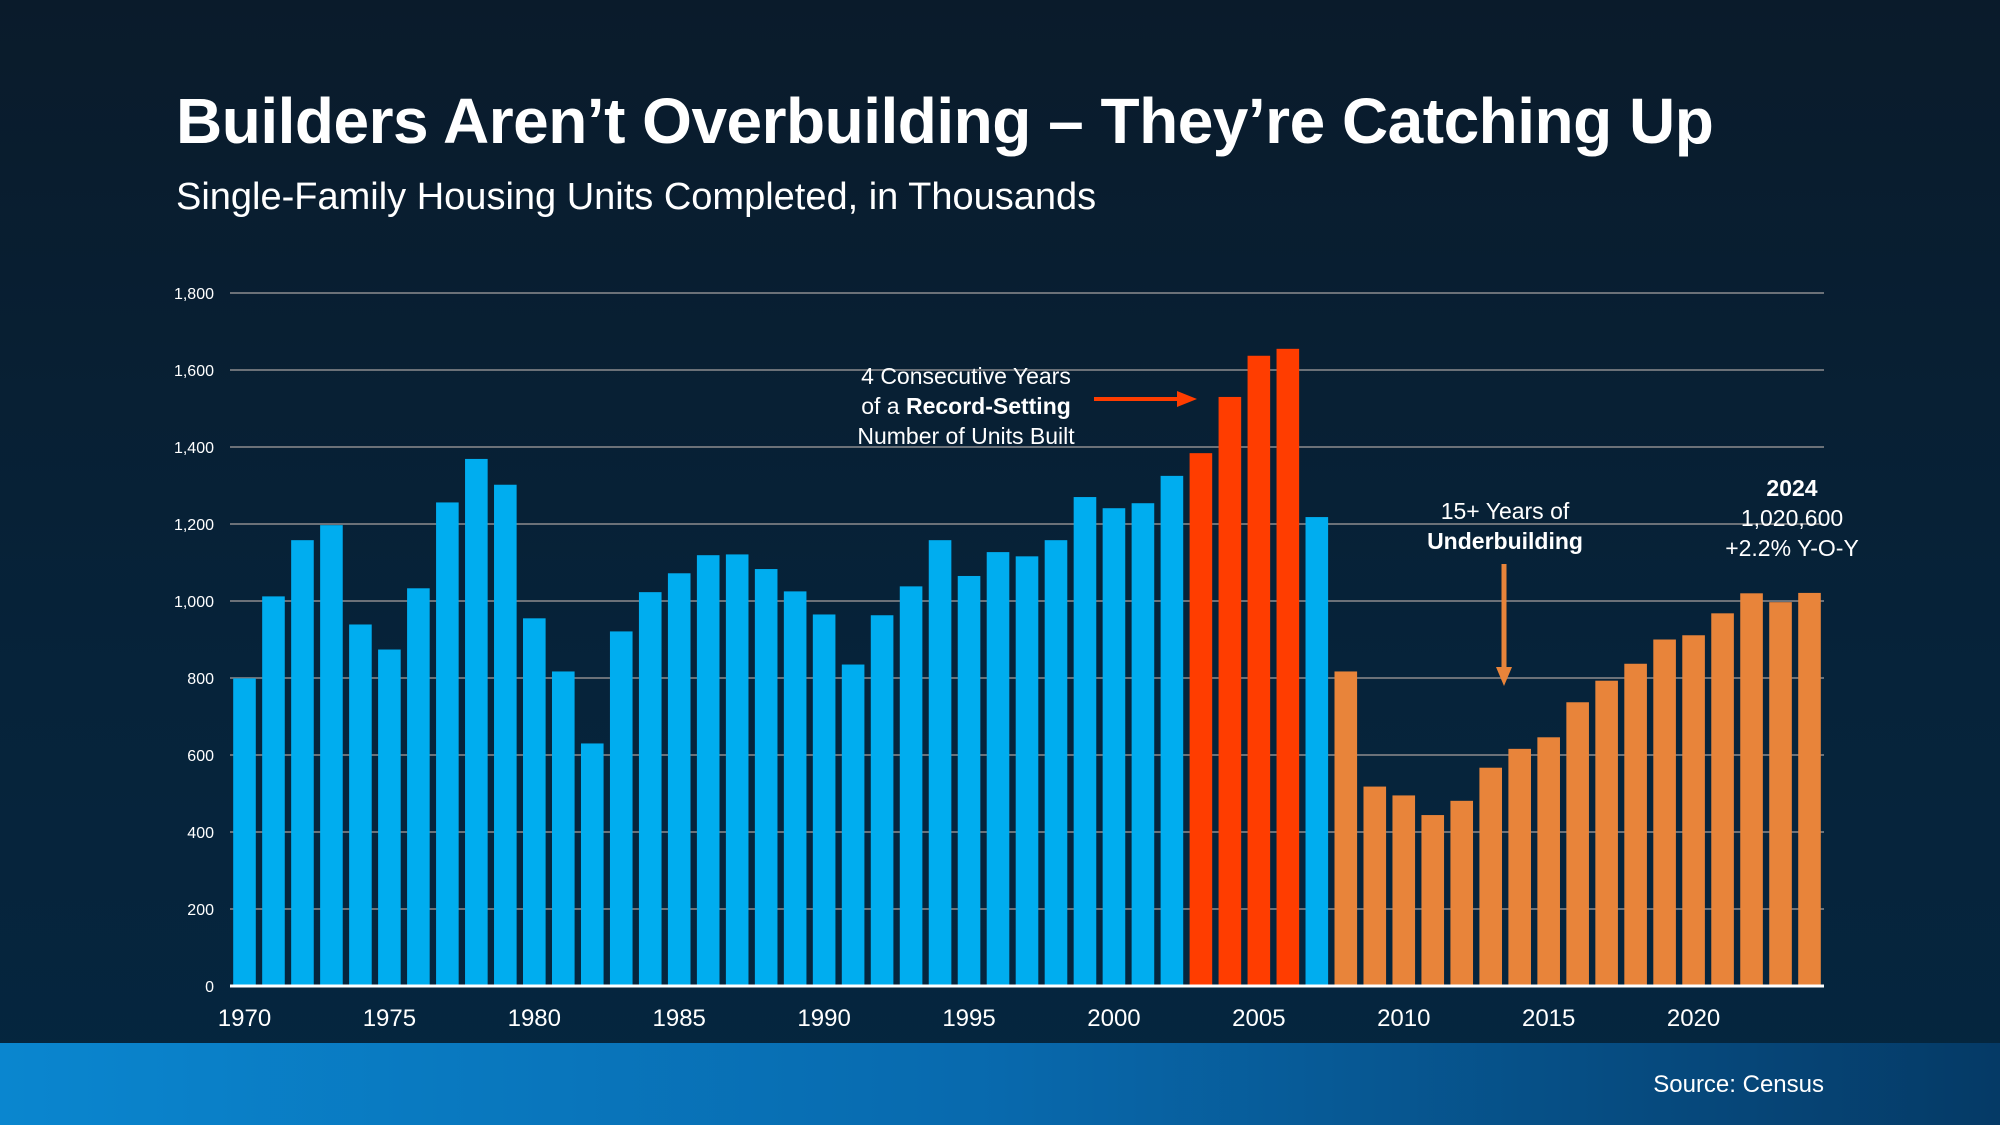 The image size is (2000, 1125). I want to click on x-tick-label: 1980, so click(534, 1018).